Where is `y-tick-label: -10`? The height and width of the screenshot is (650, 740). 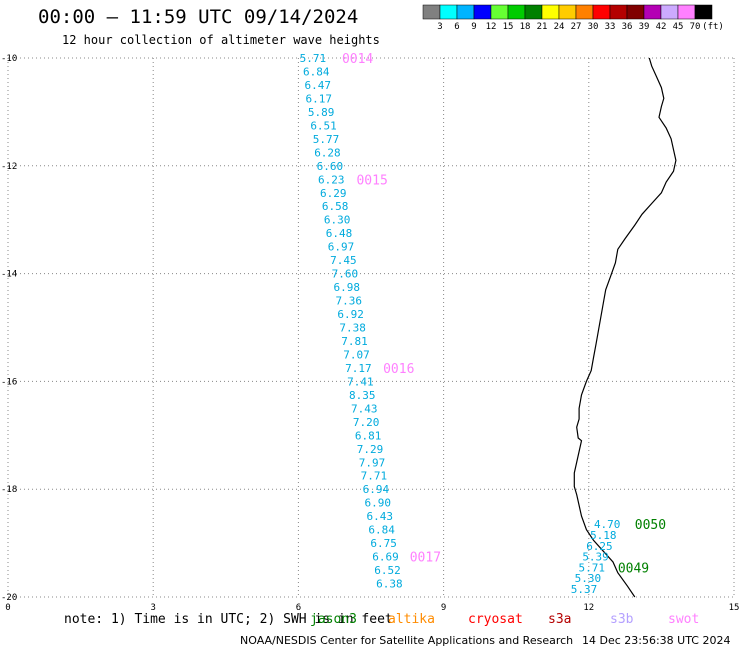 y-tick-label: -10 is located at coordinates (9, 59).